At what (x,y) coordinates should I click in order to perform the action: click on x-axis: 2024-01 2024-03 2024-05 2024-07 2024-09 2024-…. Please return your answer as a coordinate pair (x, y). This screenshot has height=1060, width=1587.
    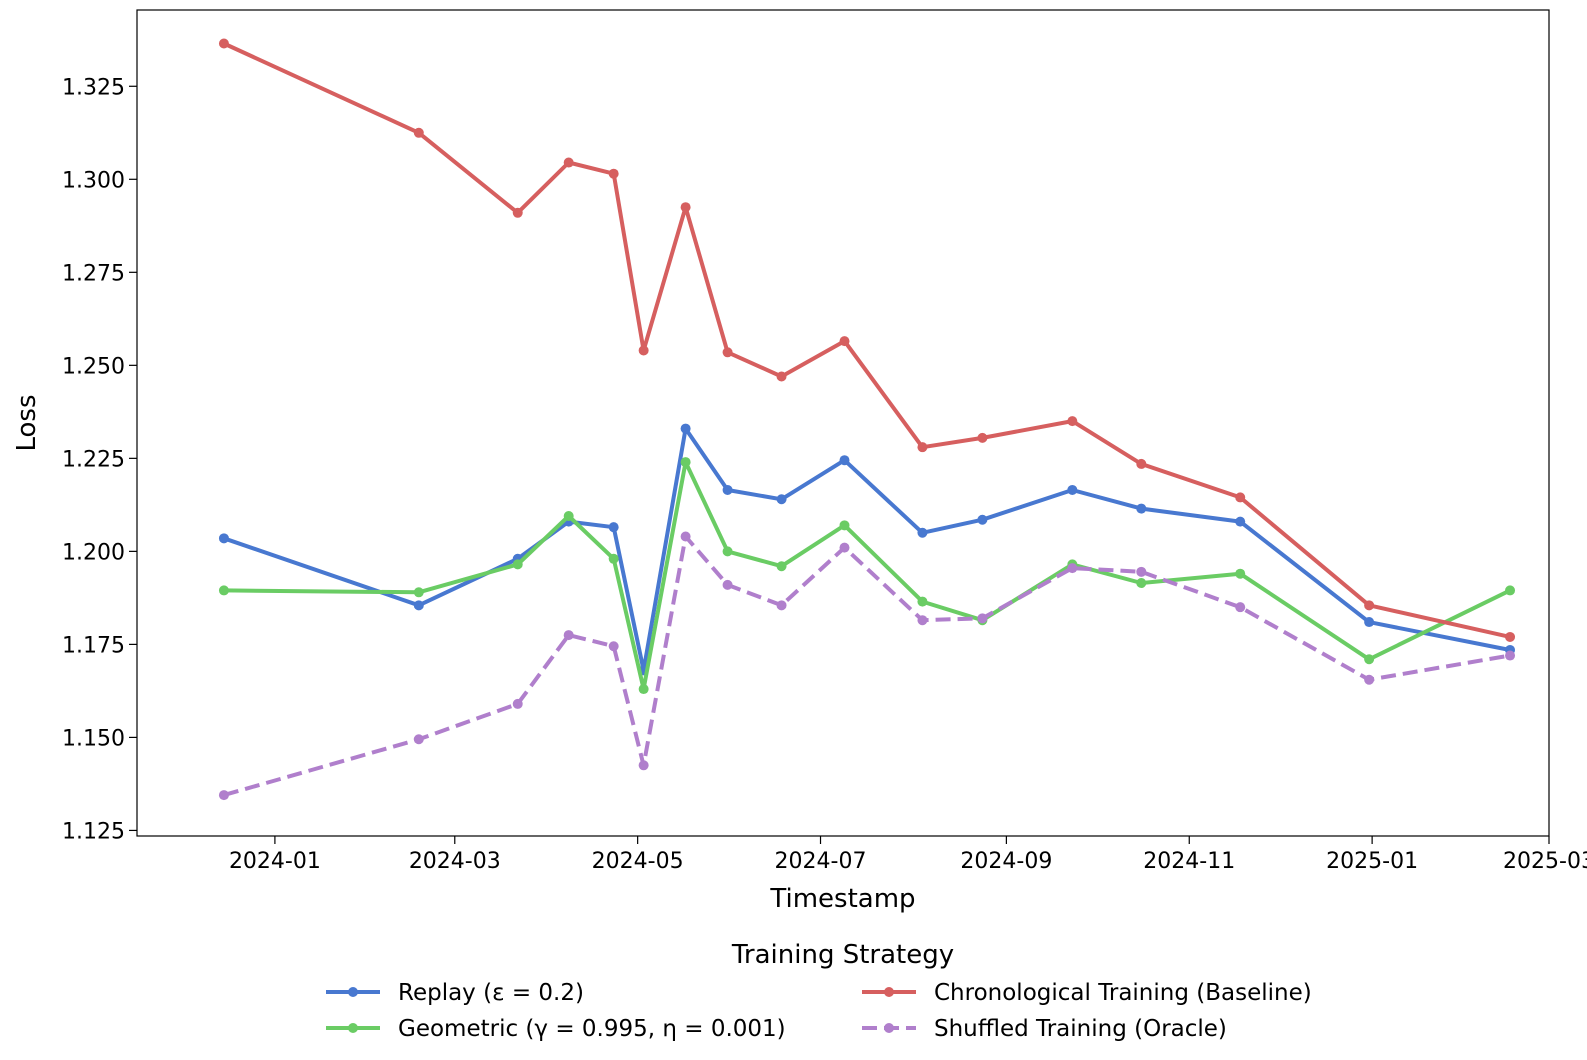
    Looking at the image, I should click on (908, 855).